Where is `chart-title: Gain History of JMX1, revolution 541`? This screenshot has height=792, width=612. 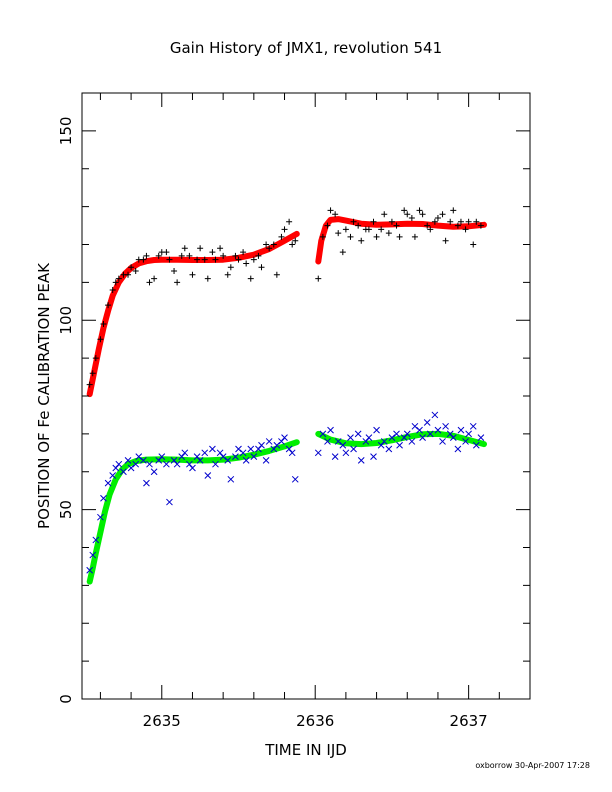
chart-title: Gain History of JMX1, revolution 541 is located at coordinates (306, 48).